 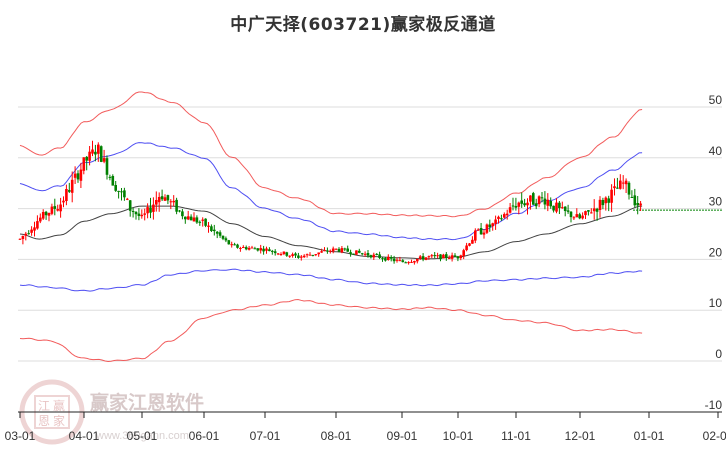 What do you see at coordinates (331, 330) in the screenshot?
I see `lower-outer-band-line` at bounding box center [331, 330].